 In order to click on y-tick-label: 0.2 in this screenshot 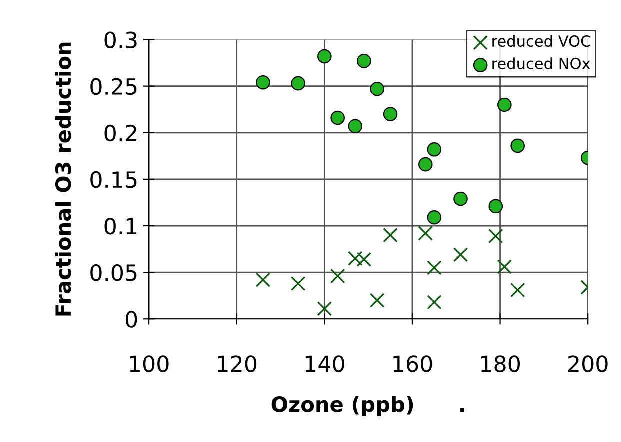, I will do `click(120, 133)`.